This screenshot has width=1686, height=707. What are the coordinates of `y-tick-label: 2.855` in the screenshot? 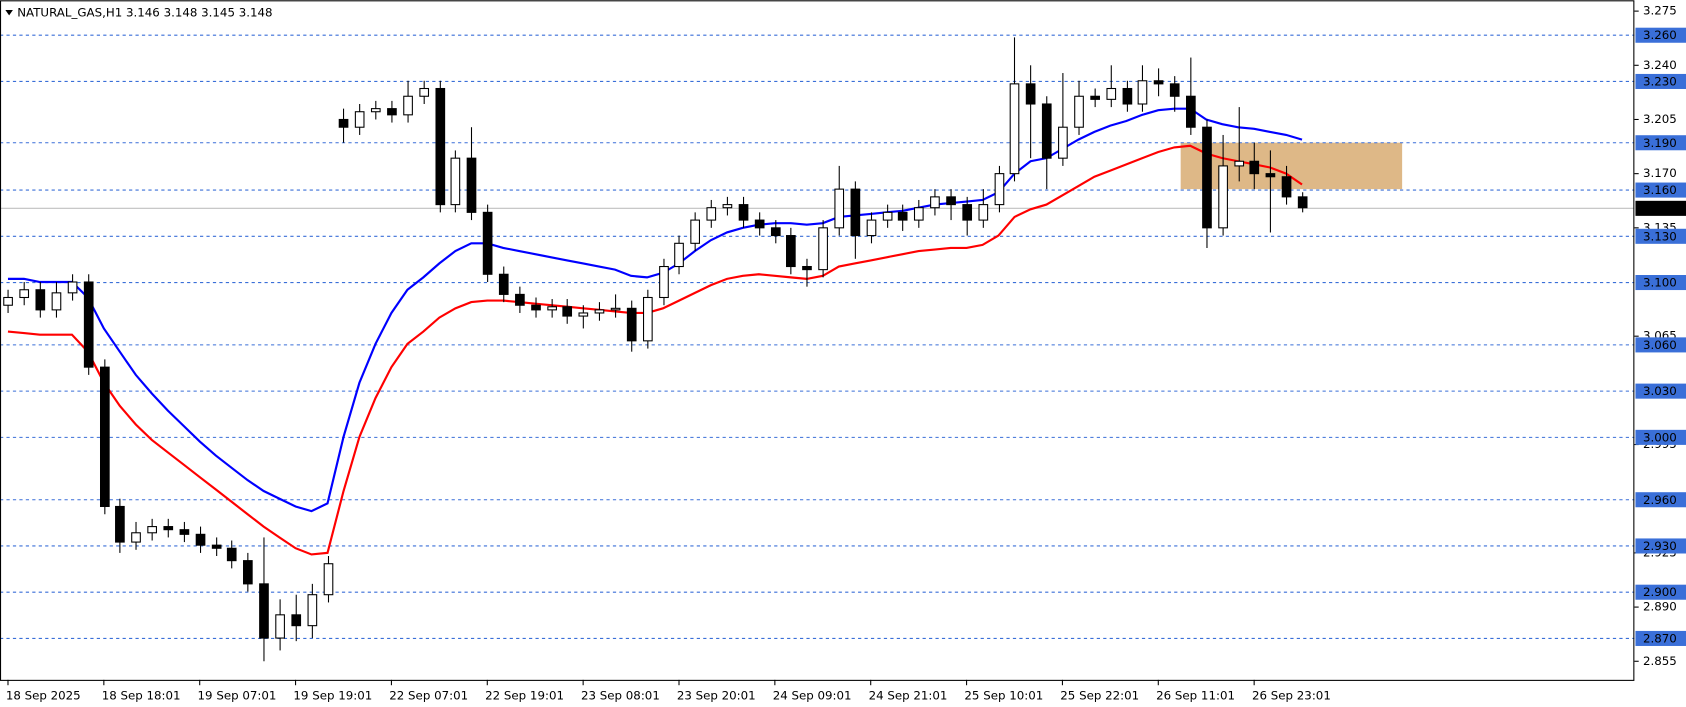 It's located at (1660, 661).